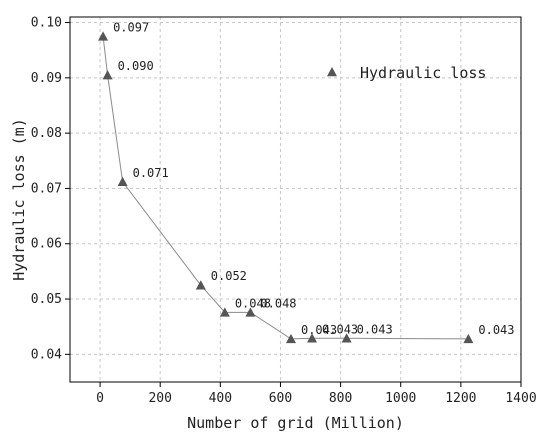  Describe the element at coordinates (100, 398) in the screenshot. I see `x-tick-label: 0` at that location.